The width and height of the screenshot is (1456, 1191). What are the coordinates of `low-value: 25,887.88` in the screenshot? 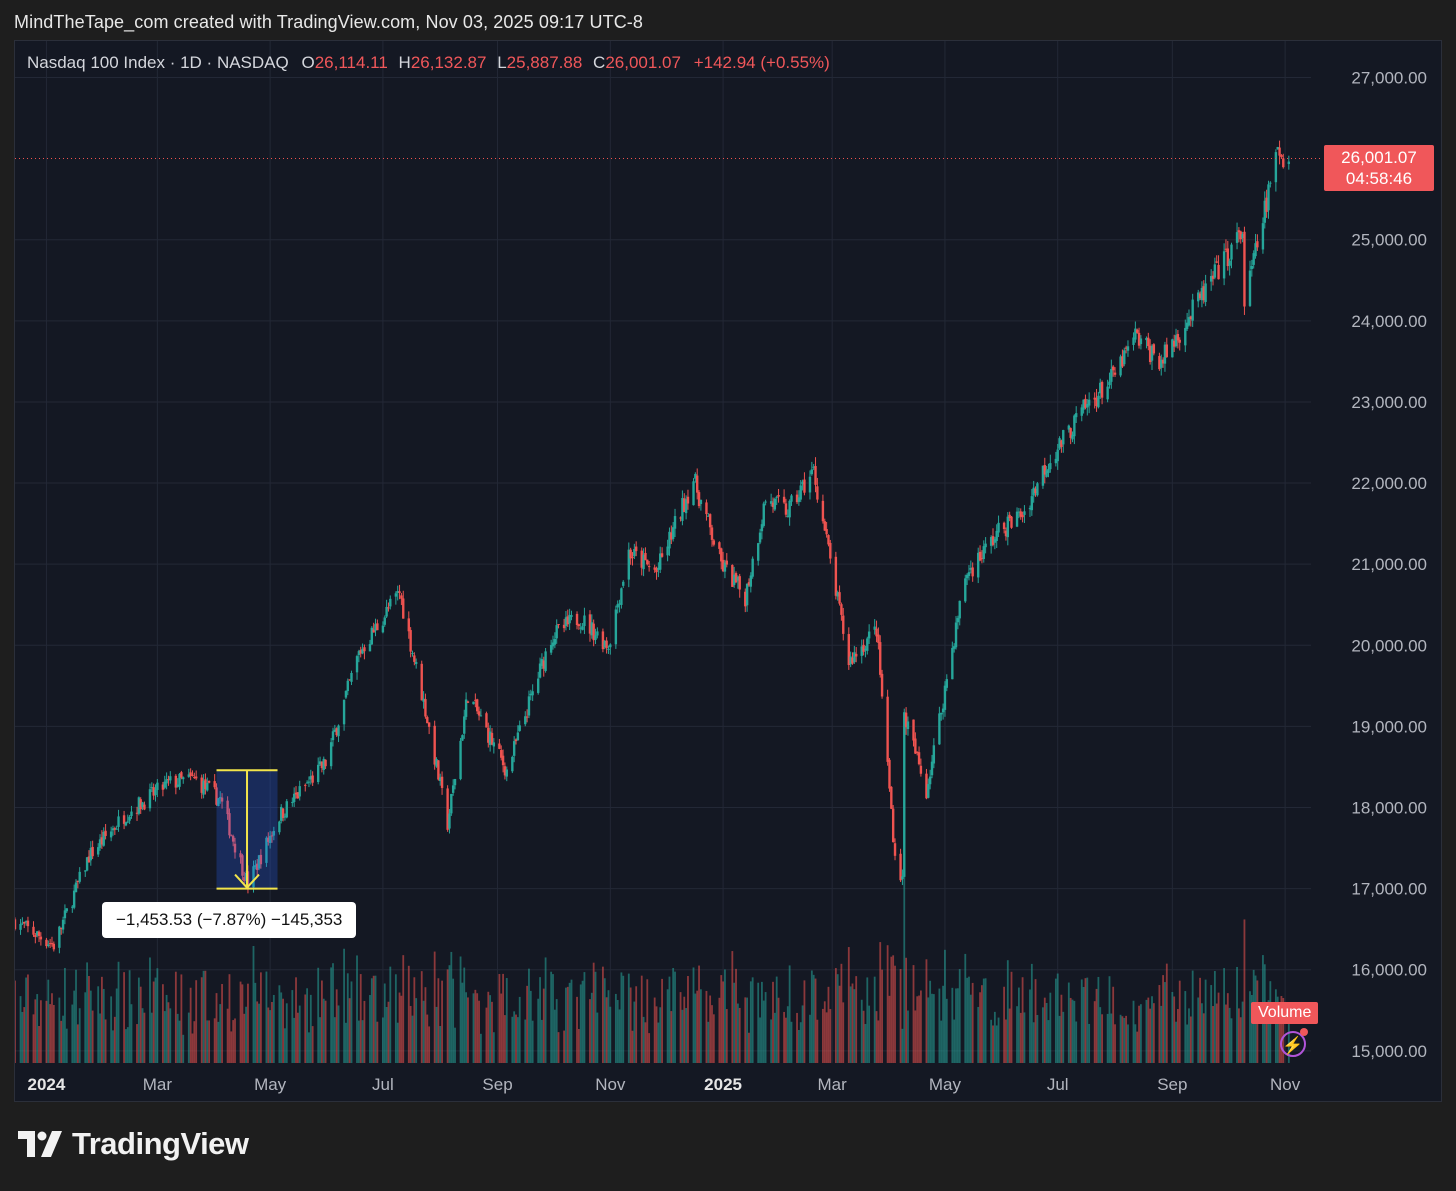 It's located at (544, 62).